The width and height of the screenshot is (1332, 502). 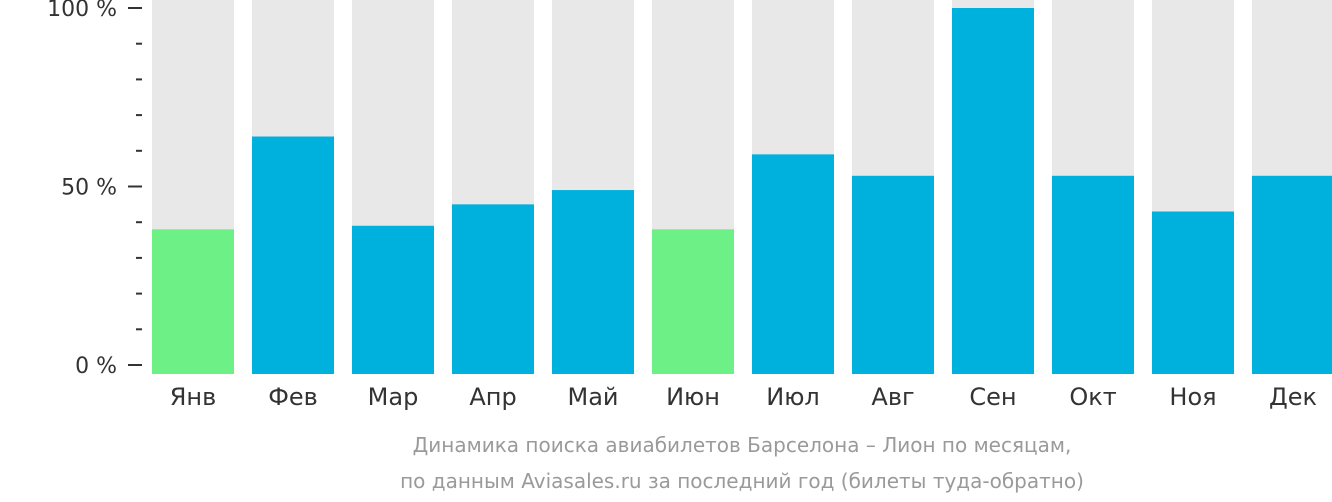 What do you see at coordinates (89, 188) in the screenshot?
I see `y-tick-label: 50 %` at bounding box center [89, 188].